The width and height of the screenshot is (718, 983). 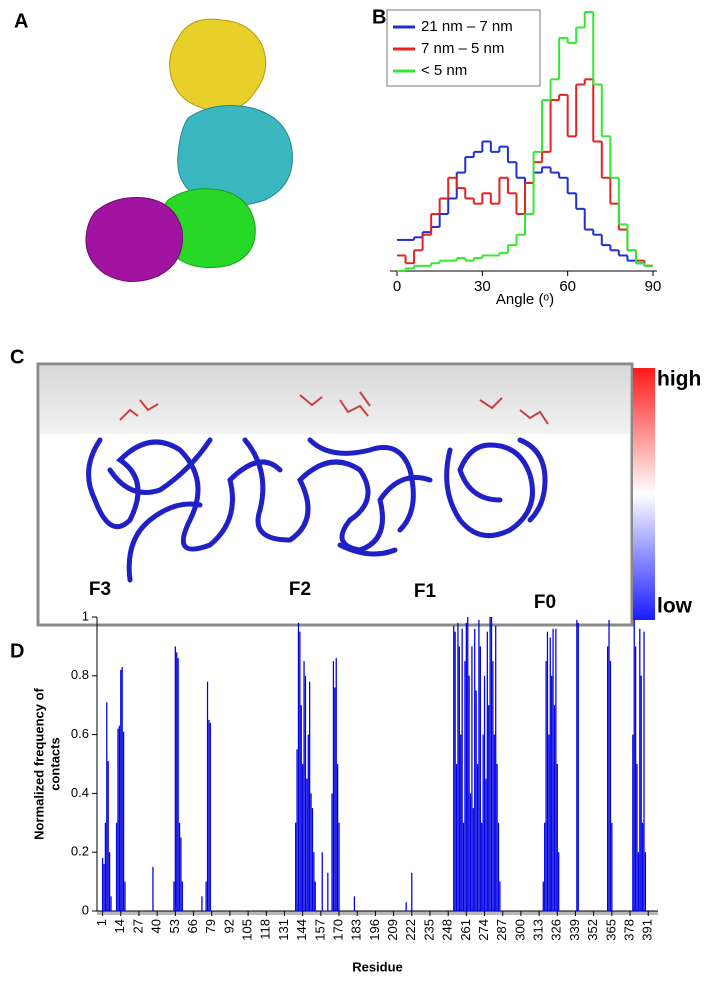 I want to click on y-tick-label: 0.4, so click(x=80, y=792).